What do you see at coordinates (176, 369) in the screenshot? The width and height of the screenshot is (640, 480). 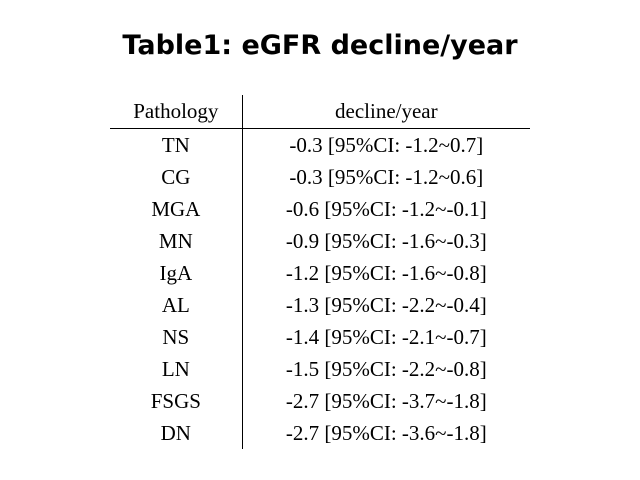 I see `cell-pathology: LN` at bounding box center [176, 369].